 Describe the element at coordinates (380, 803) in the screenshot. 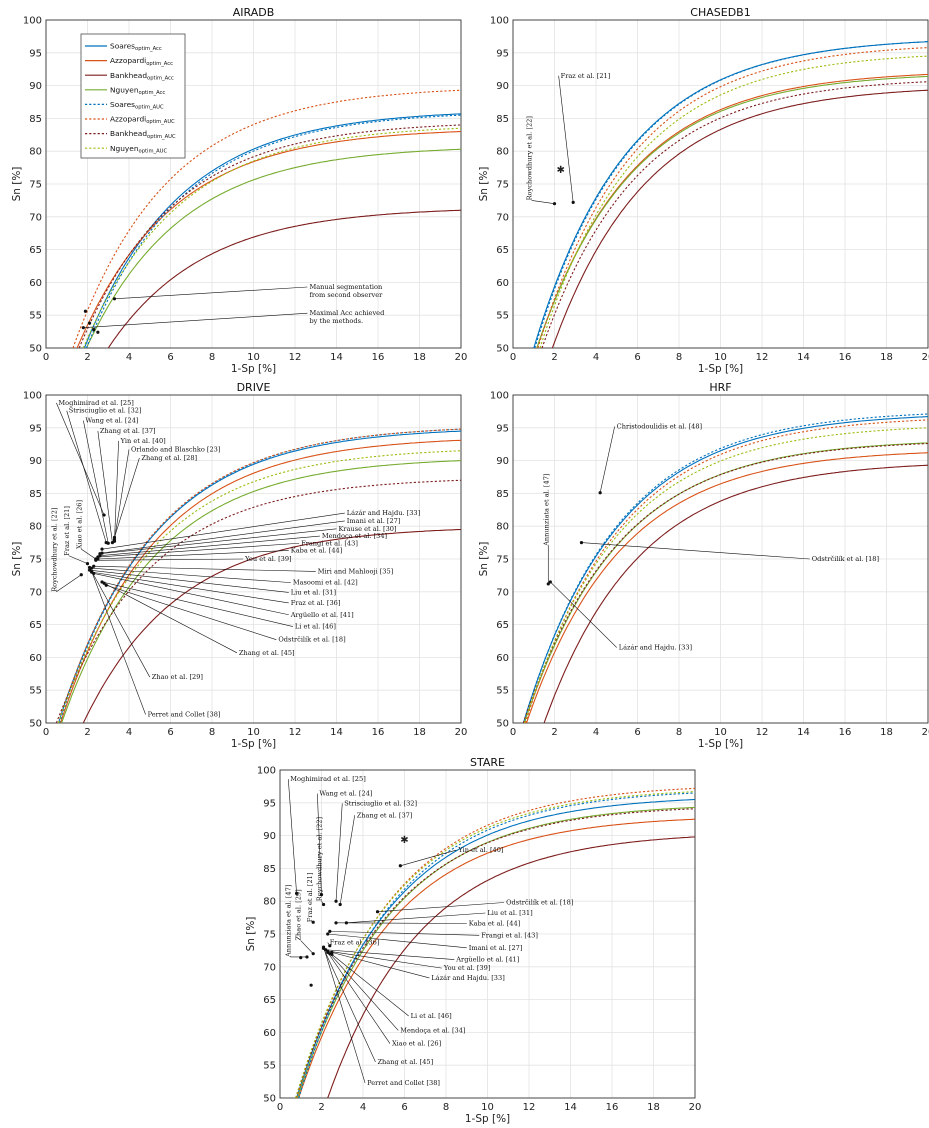

I see `annotation-label: Strisciuglio et al. [32]` at that location.